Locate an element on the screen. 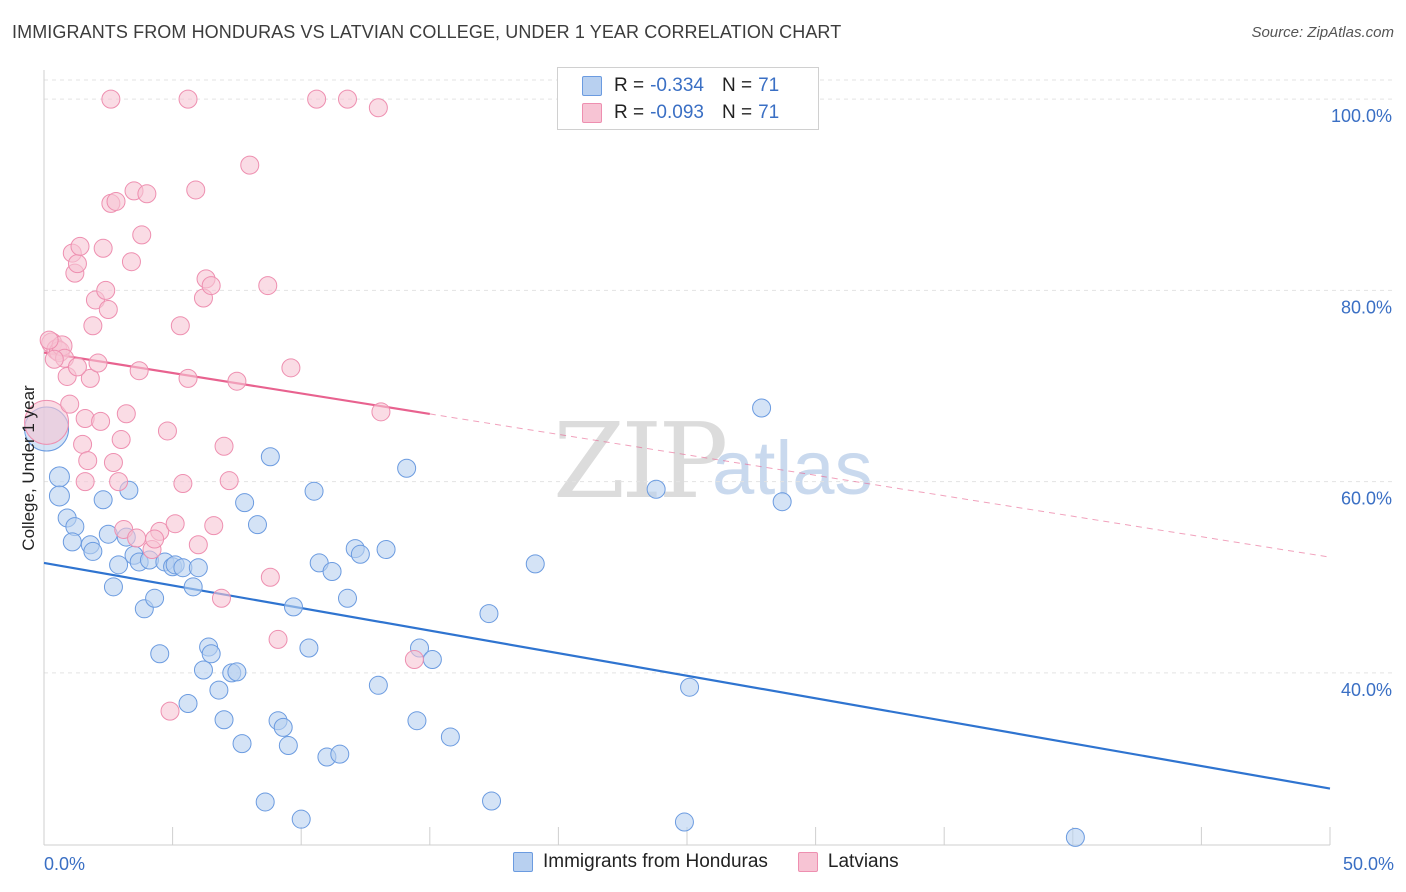  x-tick-label: 0.0% is located at coordinates (64, 864).